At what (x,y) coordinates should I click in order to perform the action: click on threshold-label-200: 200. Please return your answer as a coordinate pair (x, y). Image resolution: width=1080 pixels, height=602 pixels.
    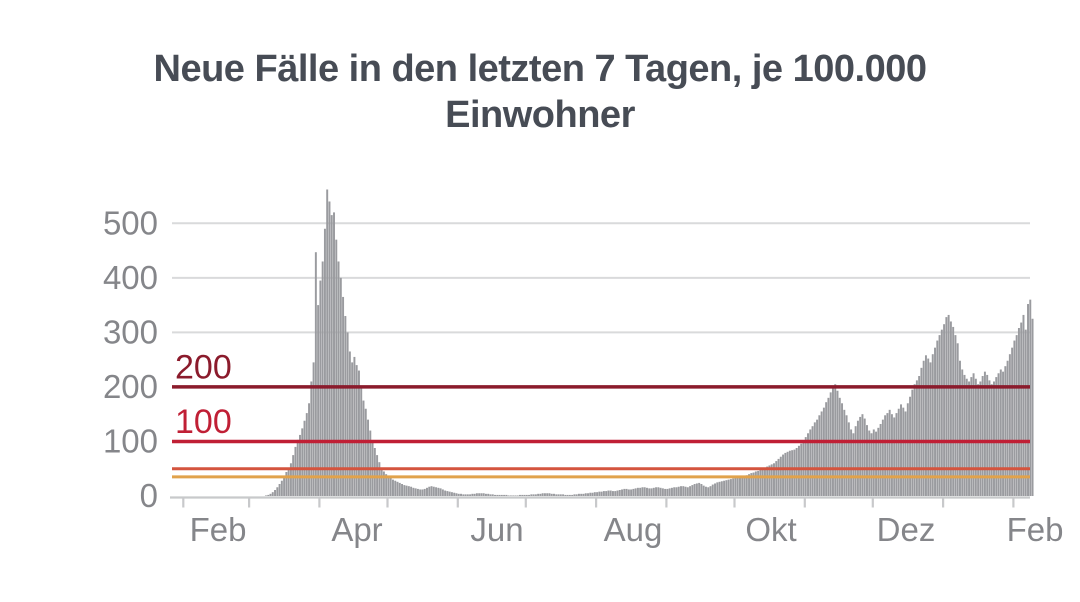
    Looking at the image, I should click on (203, 367).